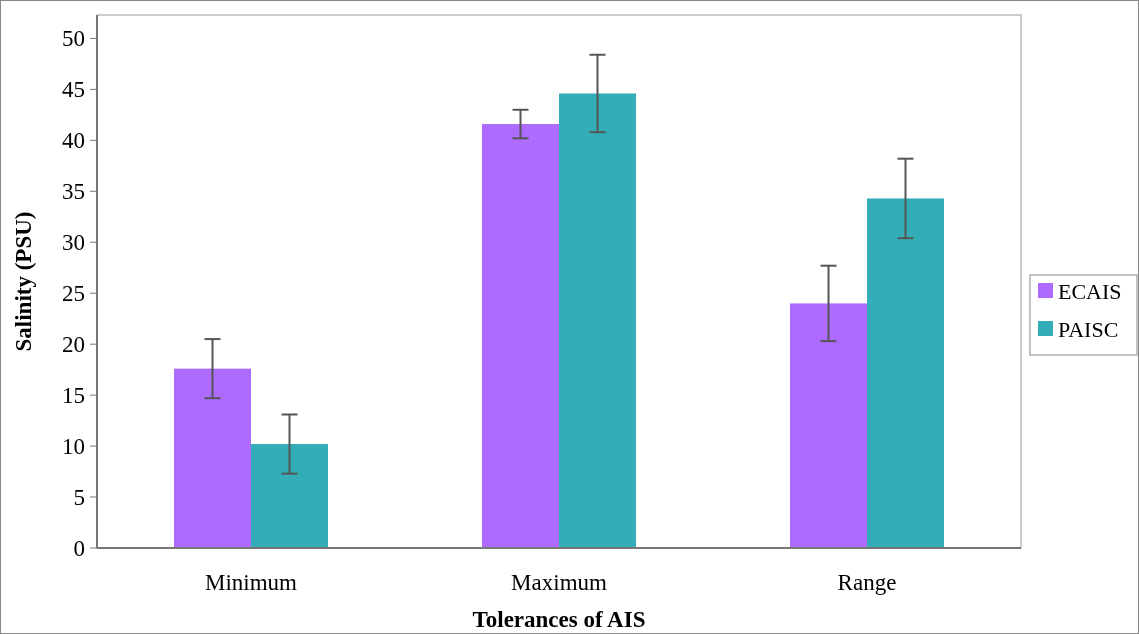 Image resolution: width=1139 pixels, height=634 pixels. I want to click on y-tick-label: 0, so click(79, 549).